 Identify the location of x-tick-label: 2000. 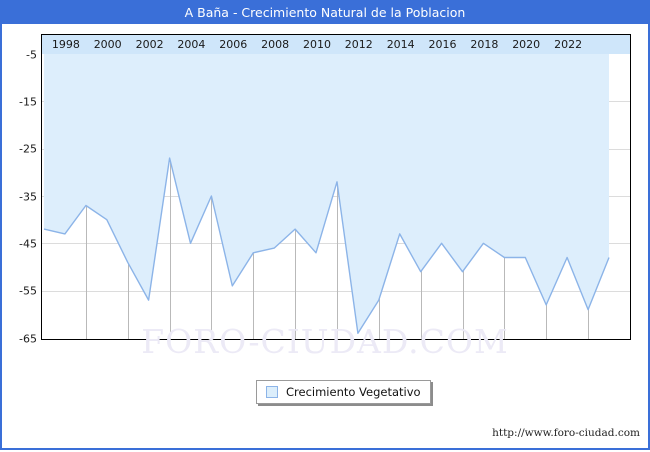
(107, 44).